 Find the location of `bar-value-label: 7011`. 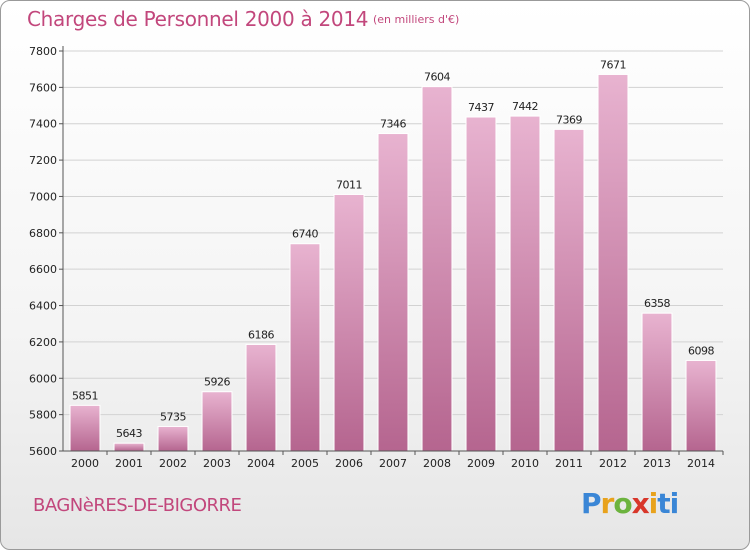

bar-value-label: 7011 is located at coordinates (349, 184).